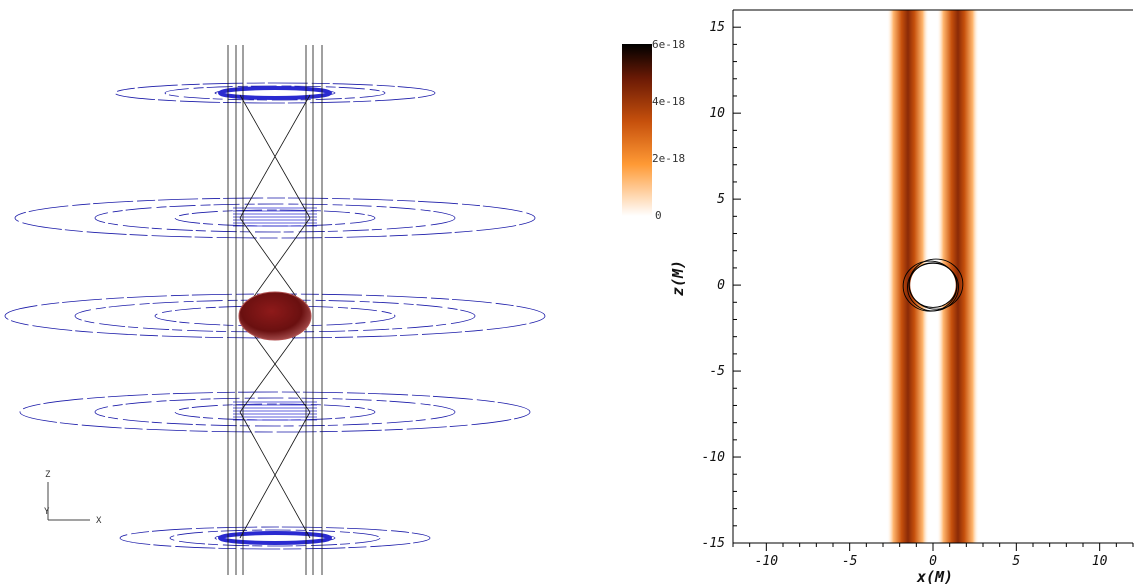 This screenshot has height=585, width=1135. What do you see at coordinates (668, 101) in the screenshot?
I see `colorbar-label-4e: 4e-18` at bounding box center [668, 101].